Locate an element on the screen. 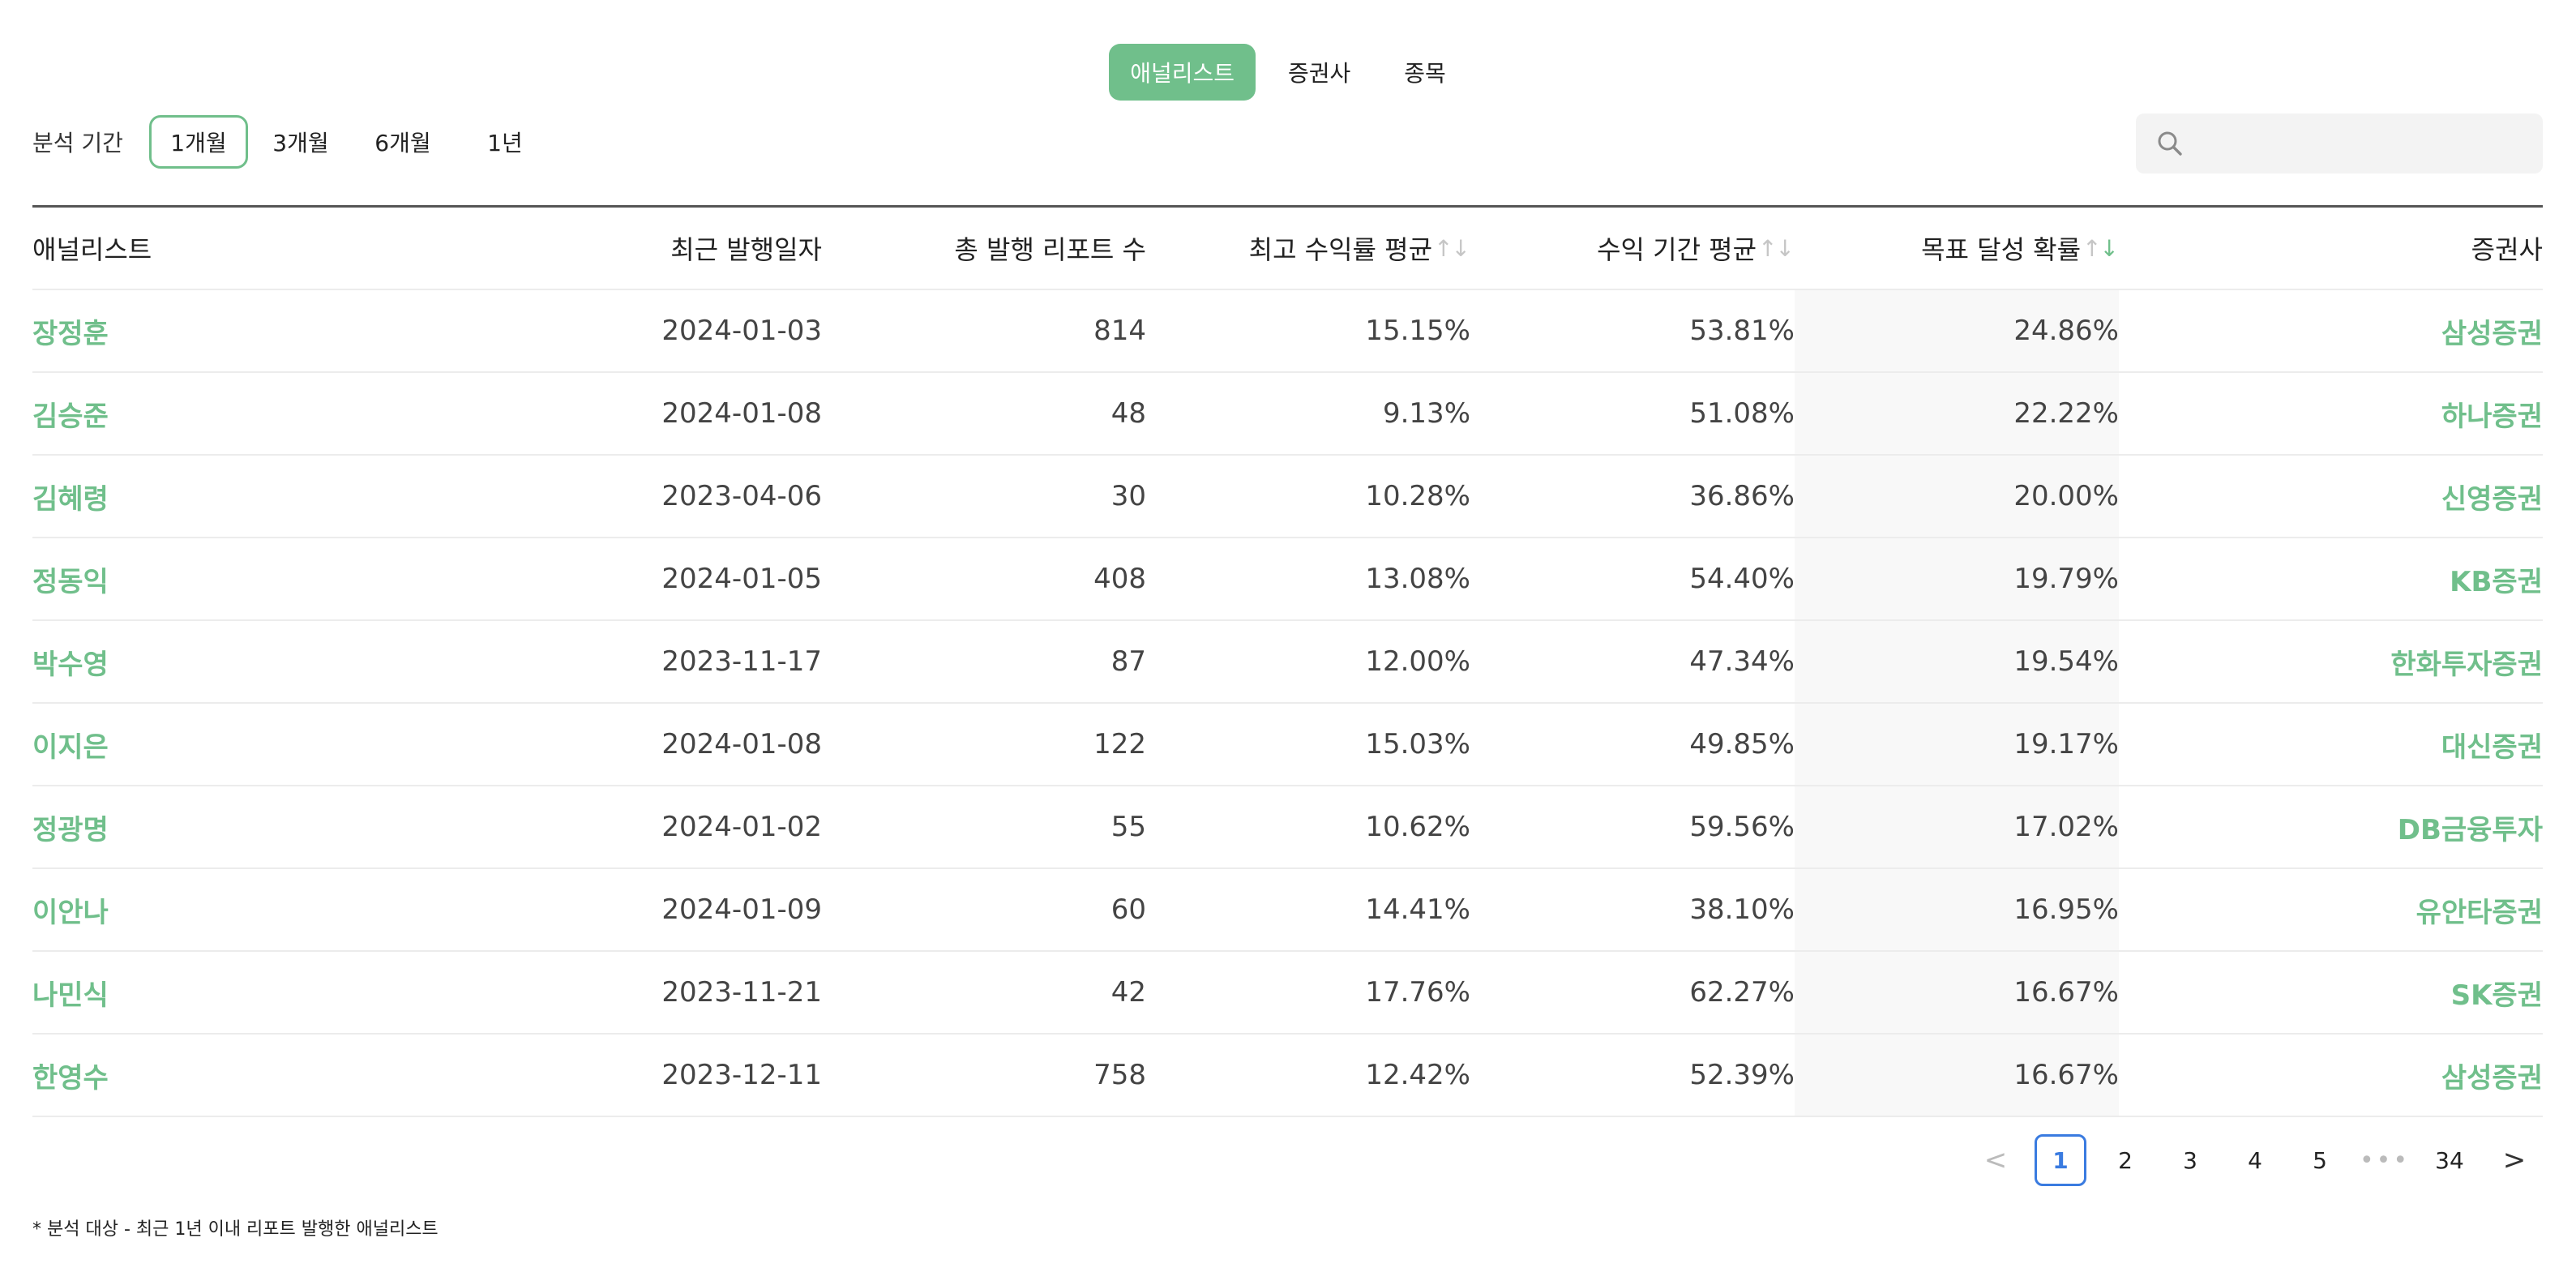 This screenshot has width=2576, height=1268. table-row: 정동익 2024-01-05 408 13.08% 54.40% 19.79% KB증권 is located at coordinates (1287, 579).